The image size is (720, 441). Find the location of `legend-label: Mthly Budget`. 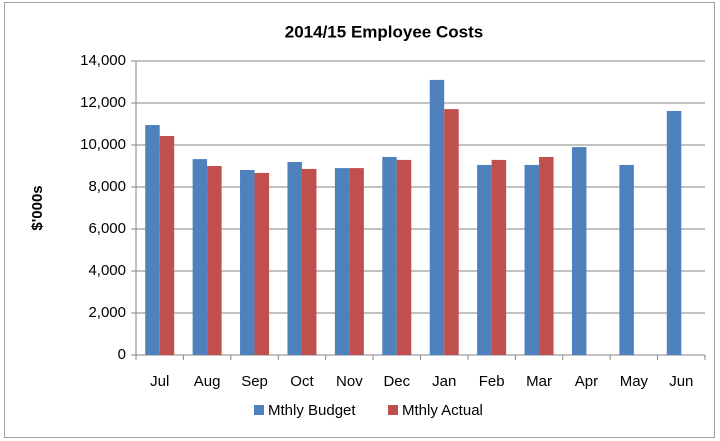

legend-label: Mthly Budget is located at coordinates (312, 410).